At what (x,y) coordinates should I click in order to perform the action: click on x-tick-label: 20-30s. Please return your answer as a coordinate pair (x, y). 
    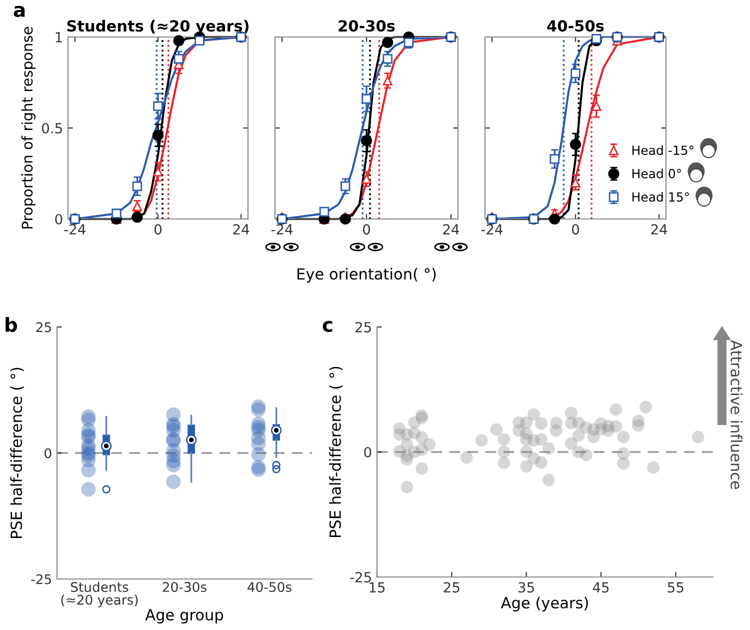
    Looking at the image, I should click on (184, 587).